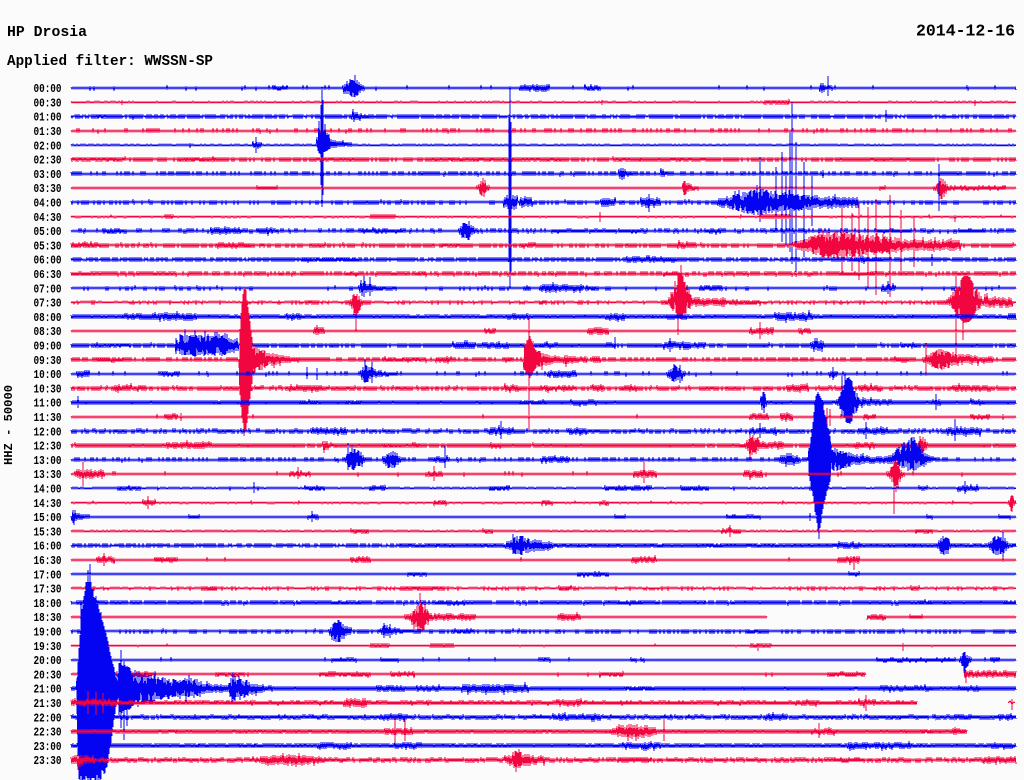 The height and width of the screenshot is (780, 1024). Describe the element at coordinates (48, 518) in the screenshot. I see `svg-text: 15:00` at that location.